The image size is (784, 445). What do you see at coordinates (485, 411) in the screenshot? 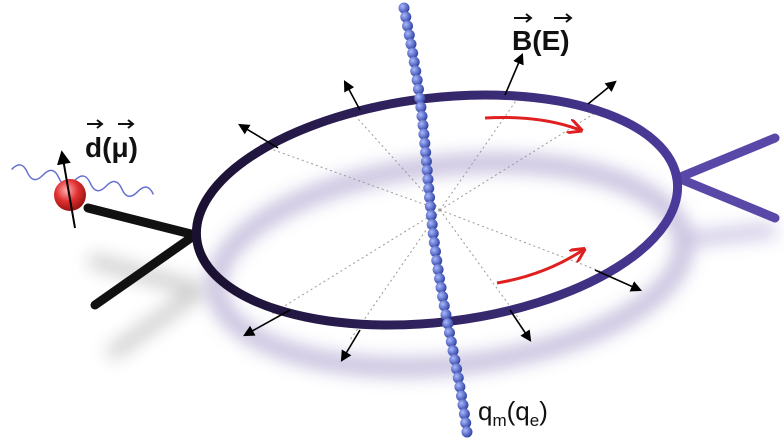
I see `label-part: q` at bounding box center [485, 411].